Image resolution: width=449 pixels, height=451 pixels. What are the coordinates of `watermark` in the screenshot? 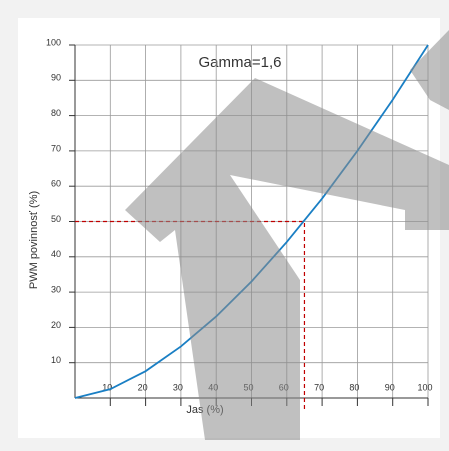 It's located at (429, 70).